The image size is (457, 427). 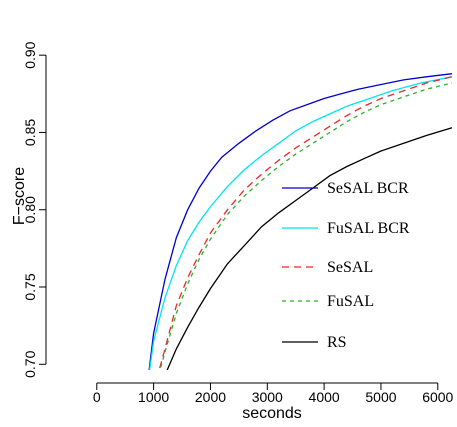 What do you see at coordinates (324, 397) in the screenshot?
I see `x-tick-label: 4000` at bounding box center [324, 397].